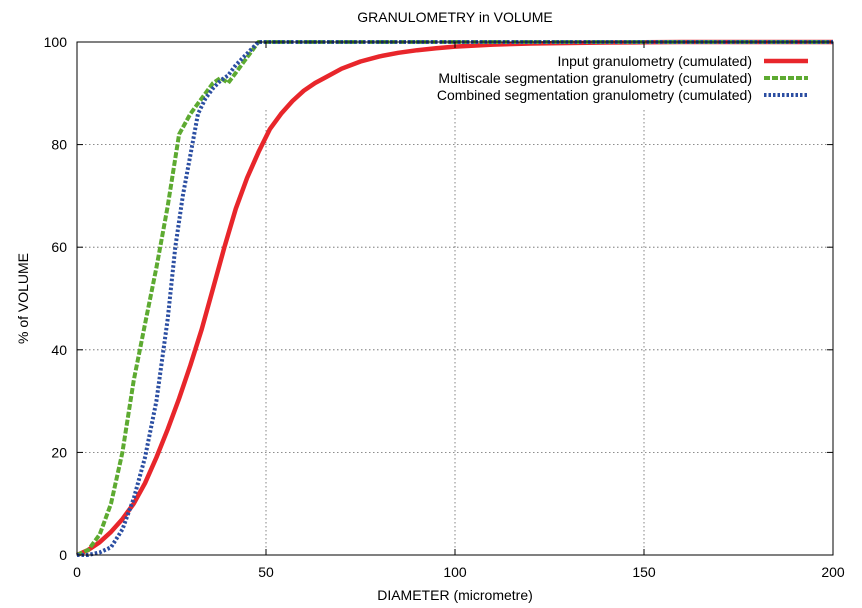 Image resolution: width=862 pixels, height=608 pixels. What do you see at coordinates (455, 17) in the screenshot?
I see `chart-title: GRANULOMETRY in VOLUME` at bounding box center [455, 17].